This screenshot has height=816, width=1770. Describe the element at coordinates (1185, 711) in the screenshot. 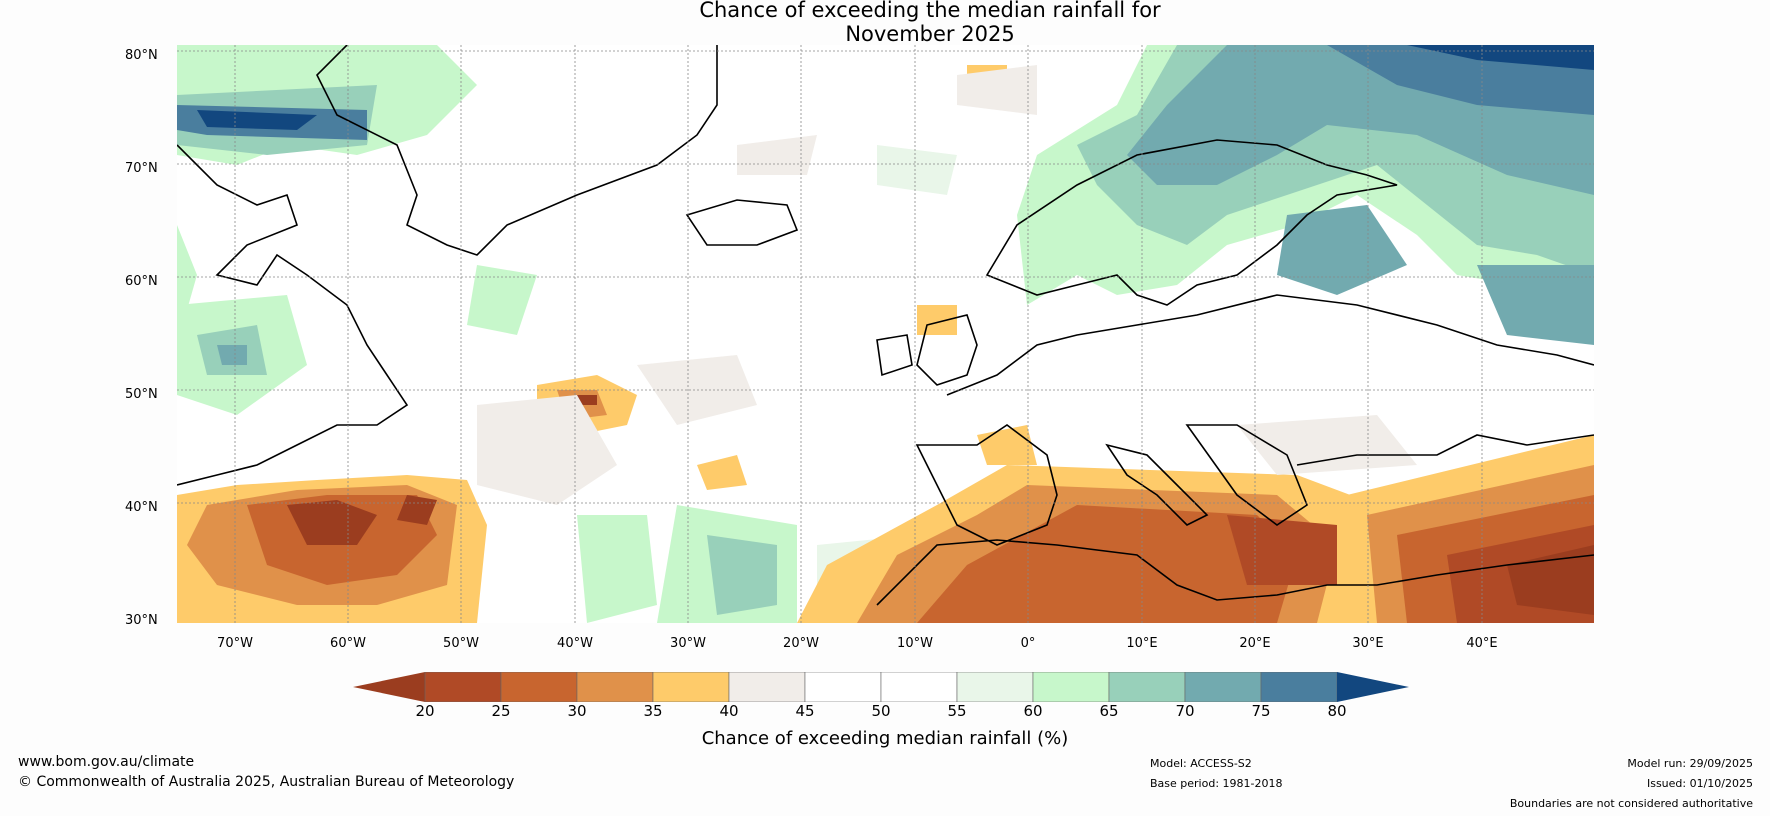

I see `colorbar-tick-label: 70` at that location.